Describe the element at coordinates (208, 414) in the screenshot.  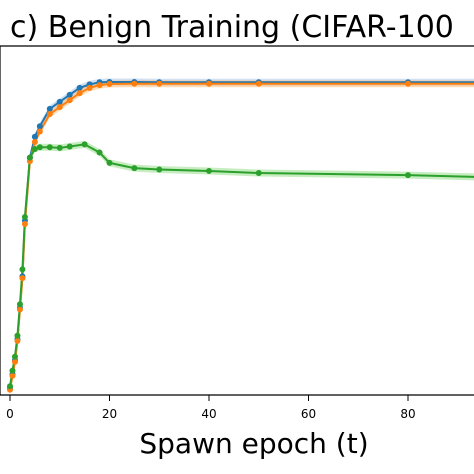
I see `x-tick-label-2: 40` at that location.